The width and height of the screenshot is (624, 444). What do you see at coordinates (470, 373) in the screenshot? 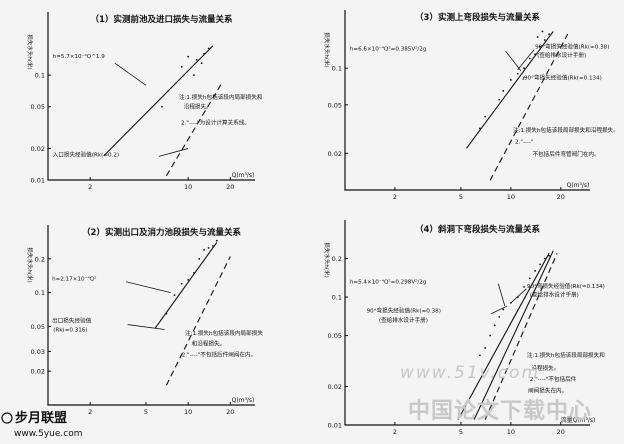
I see `watermark-top-text: www.51v.com` at bounding box center [470, 373].